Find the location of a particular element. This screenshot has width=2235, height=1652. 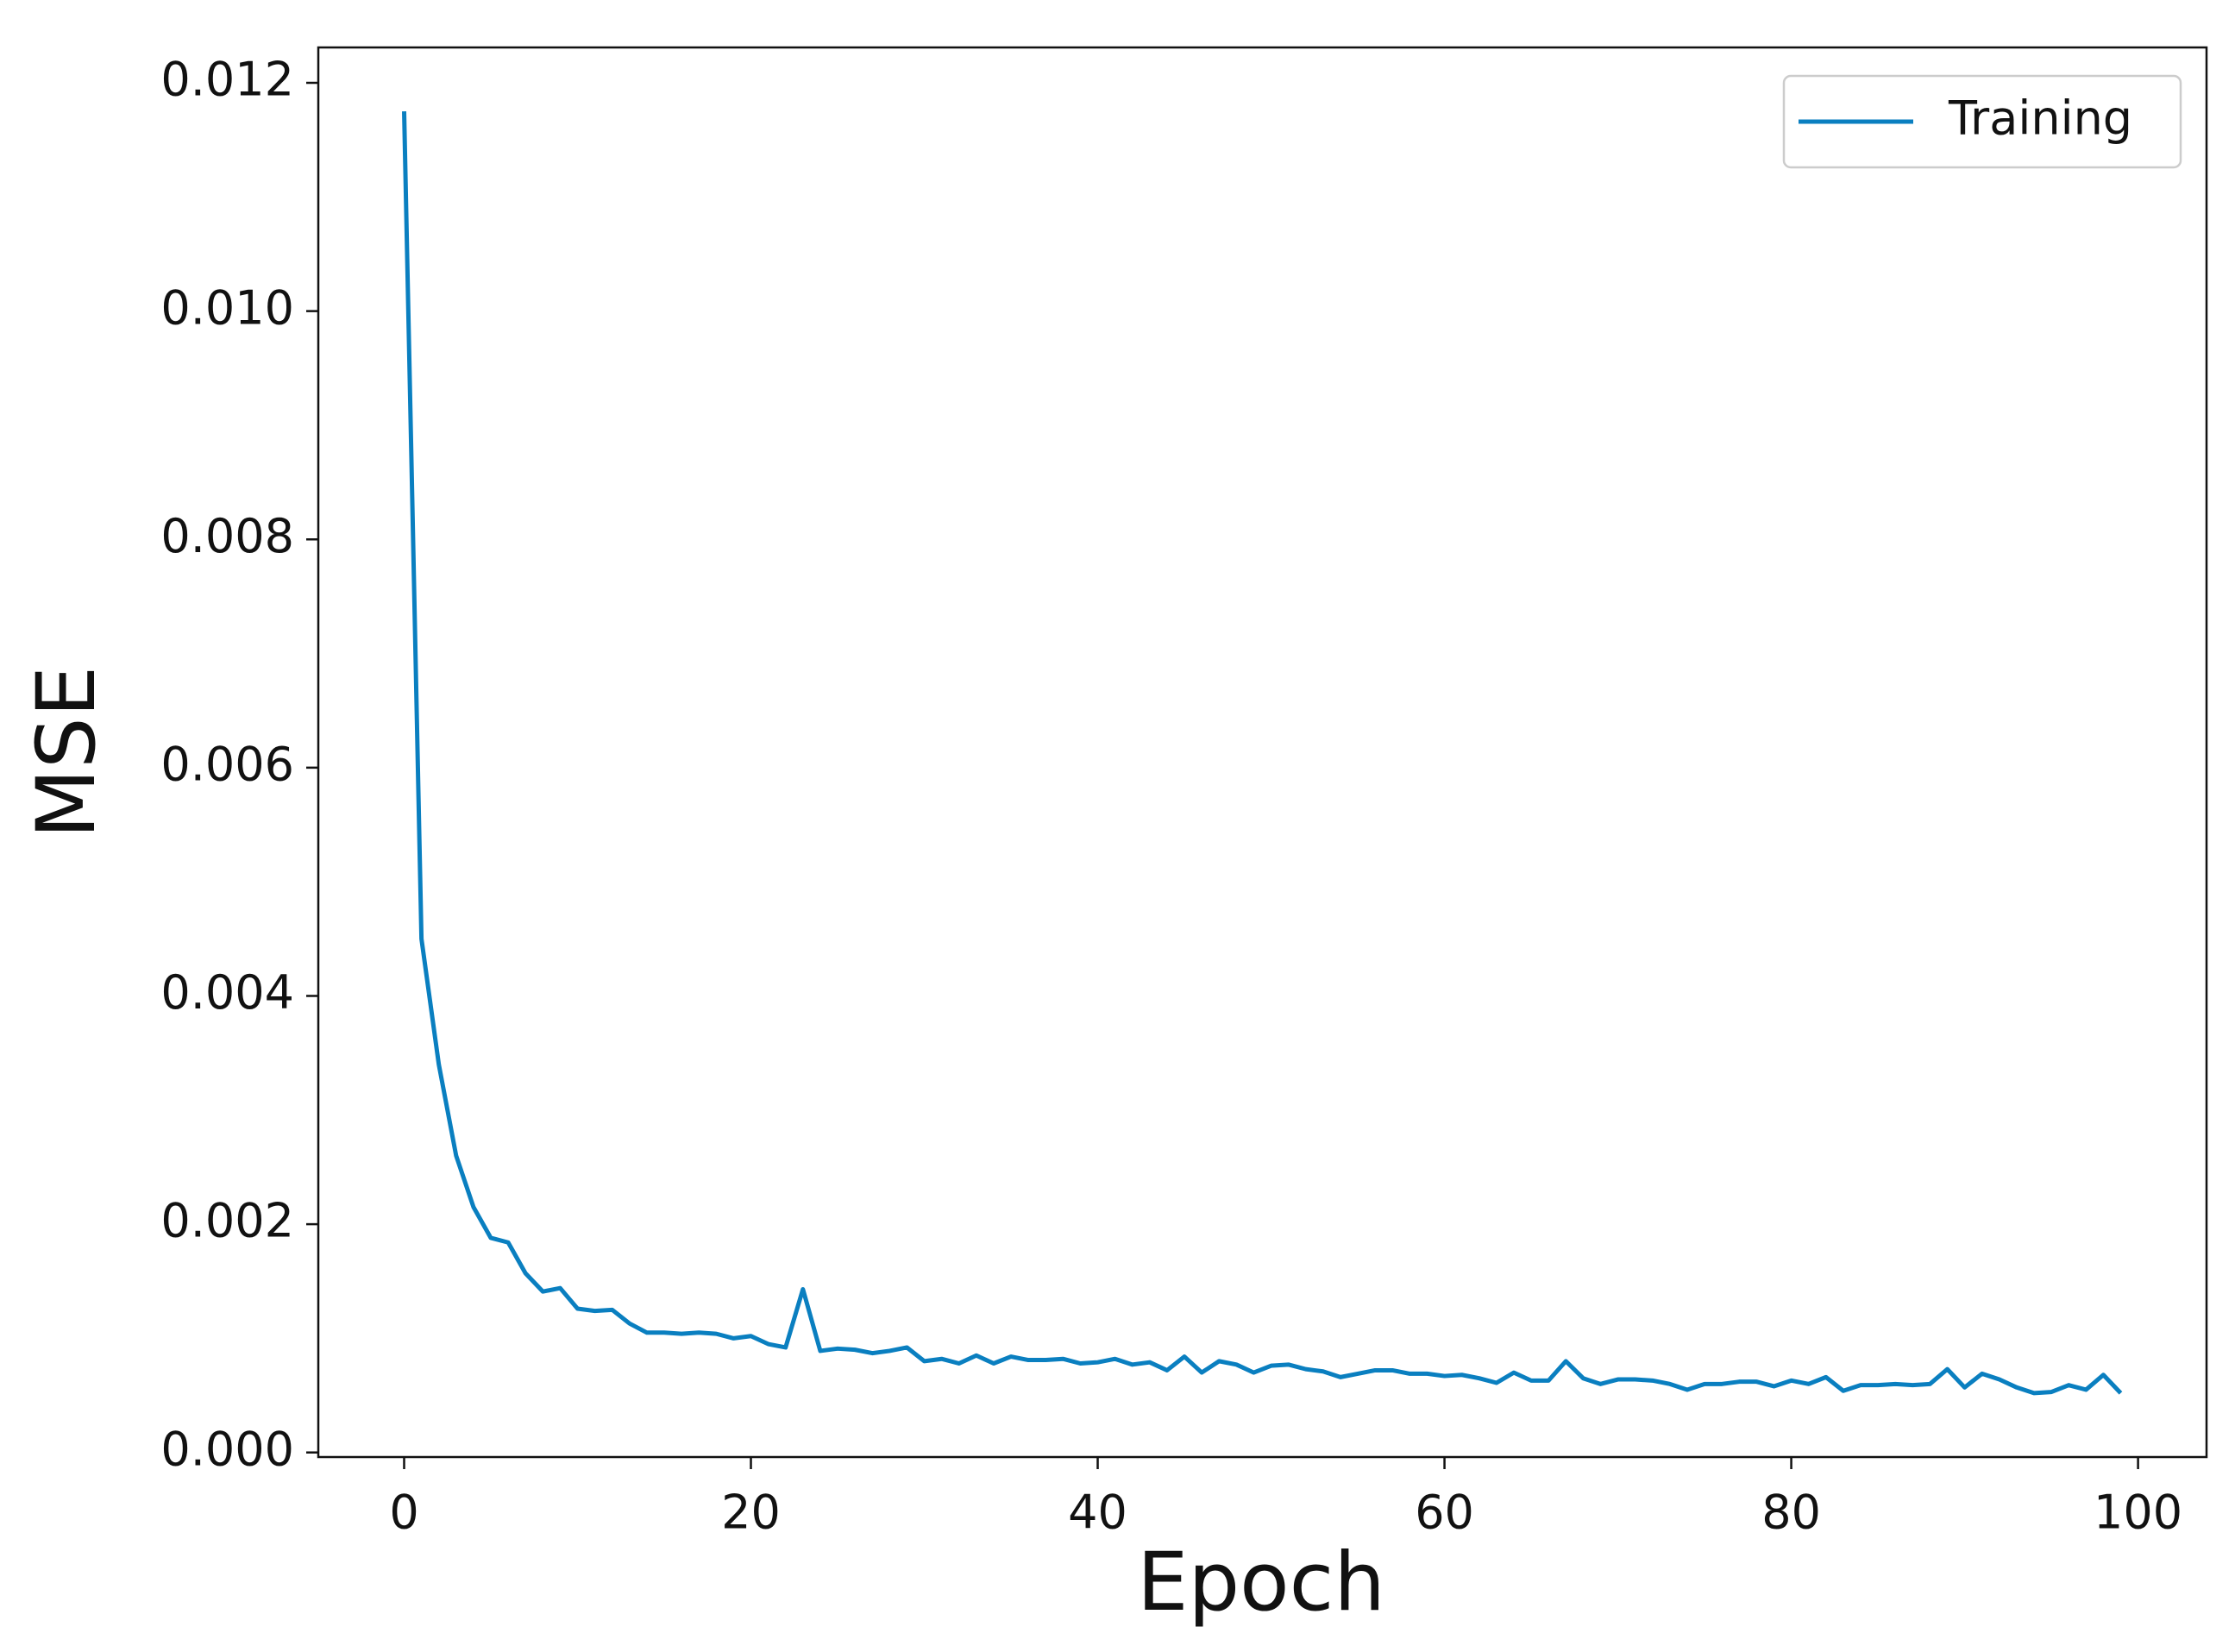

y-tick-label: 0.000 is located at coordinates (227, 1449).